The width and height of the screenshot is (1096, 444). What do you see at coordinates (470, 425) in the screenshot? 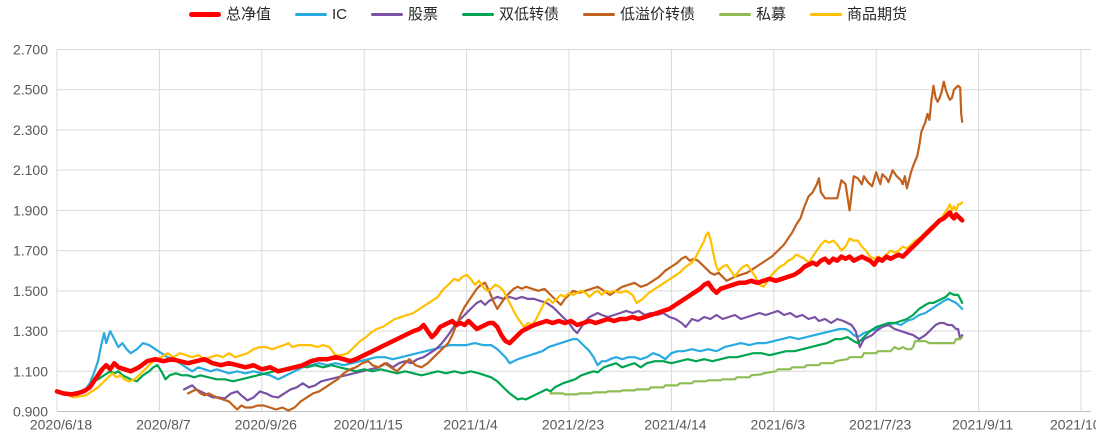
I see `x-axis-tick-label: 2021/1/4` at bounding box center [470, 425].